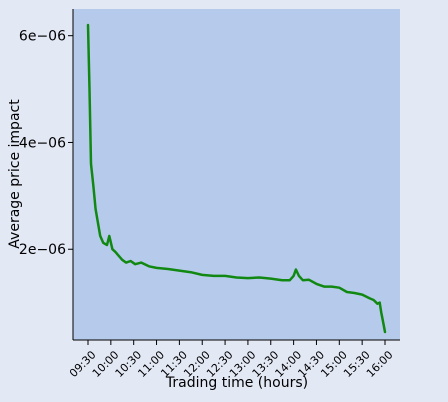 The height and width of the screenshot is (402, 448). I want to click on y-tick-label: 4e−06, so click(42, 143).